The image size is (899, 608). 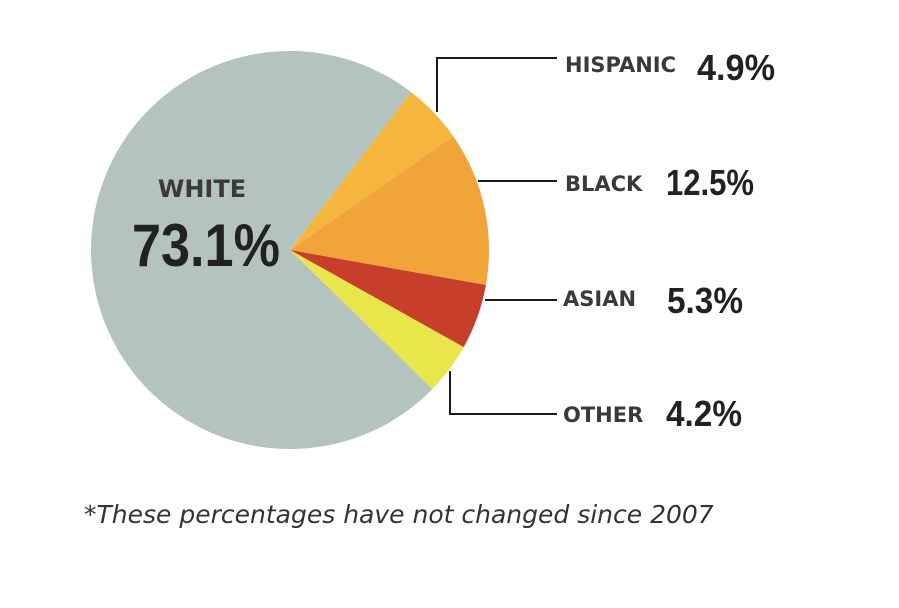 I want to click on slice-label-hispanic: HISPANIC, so click(x=620, y=65).